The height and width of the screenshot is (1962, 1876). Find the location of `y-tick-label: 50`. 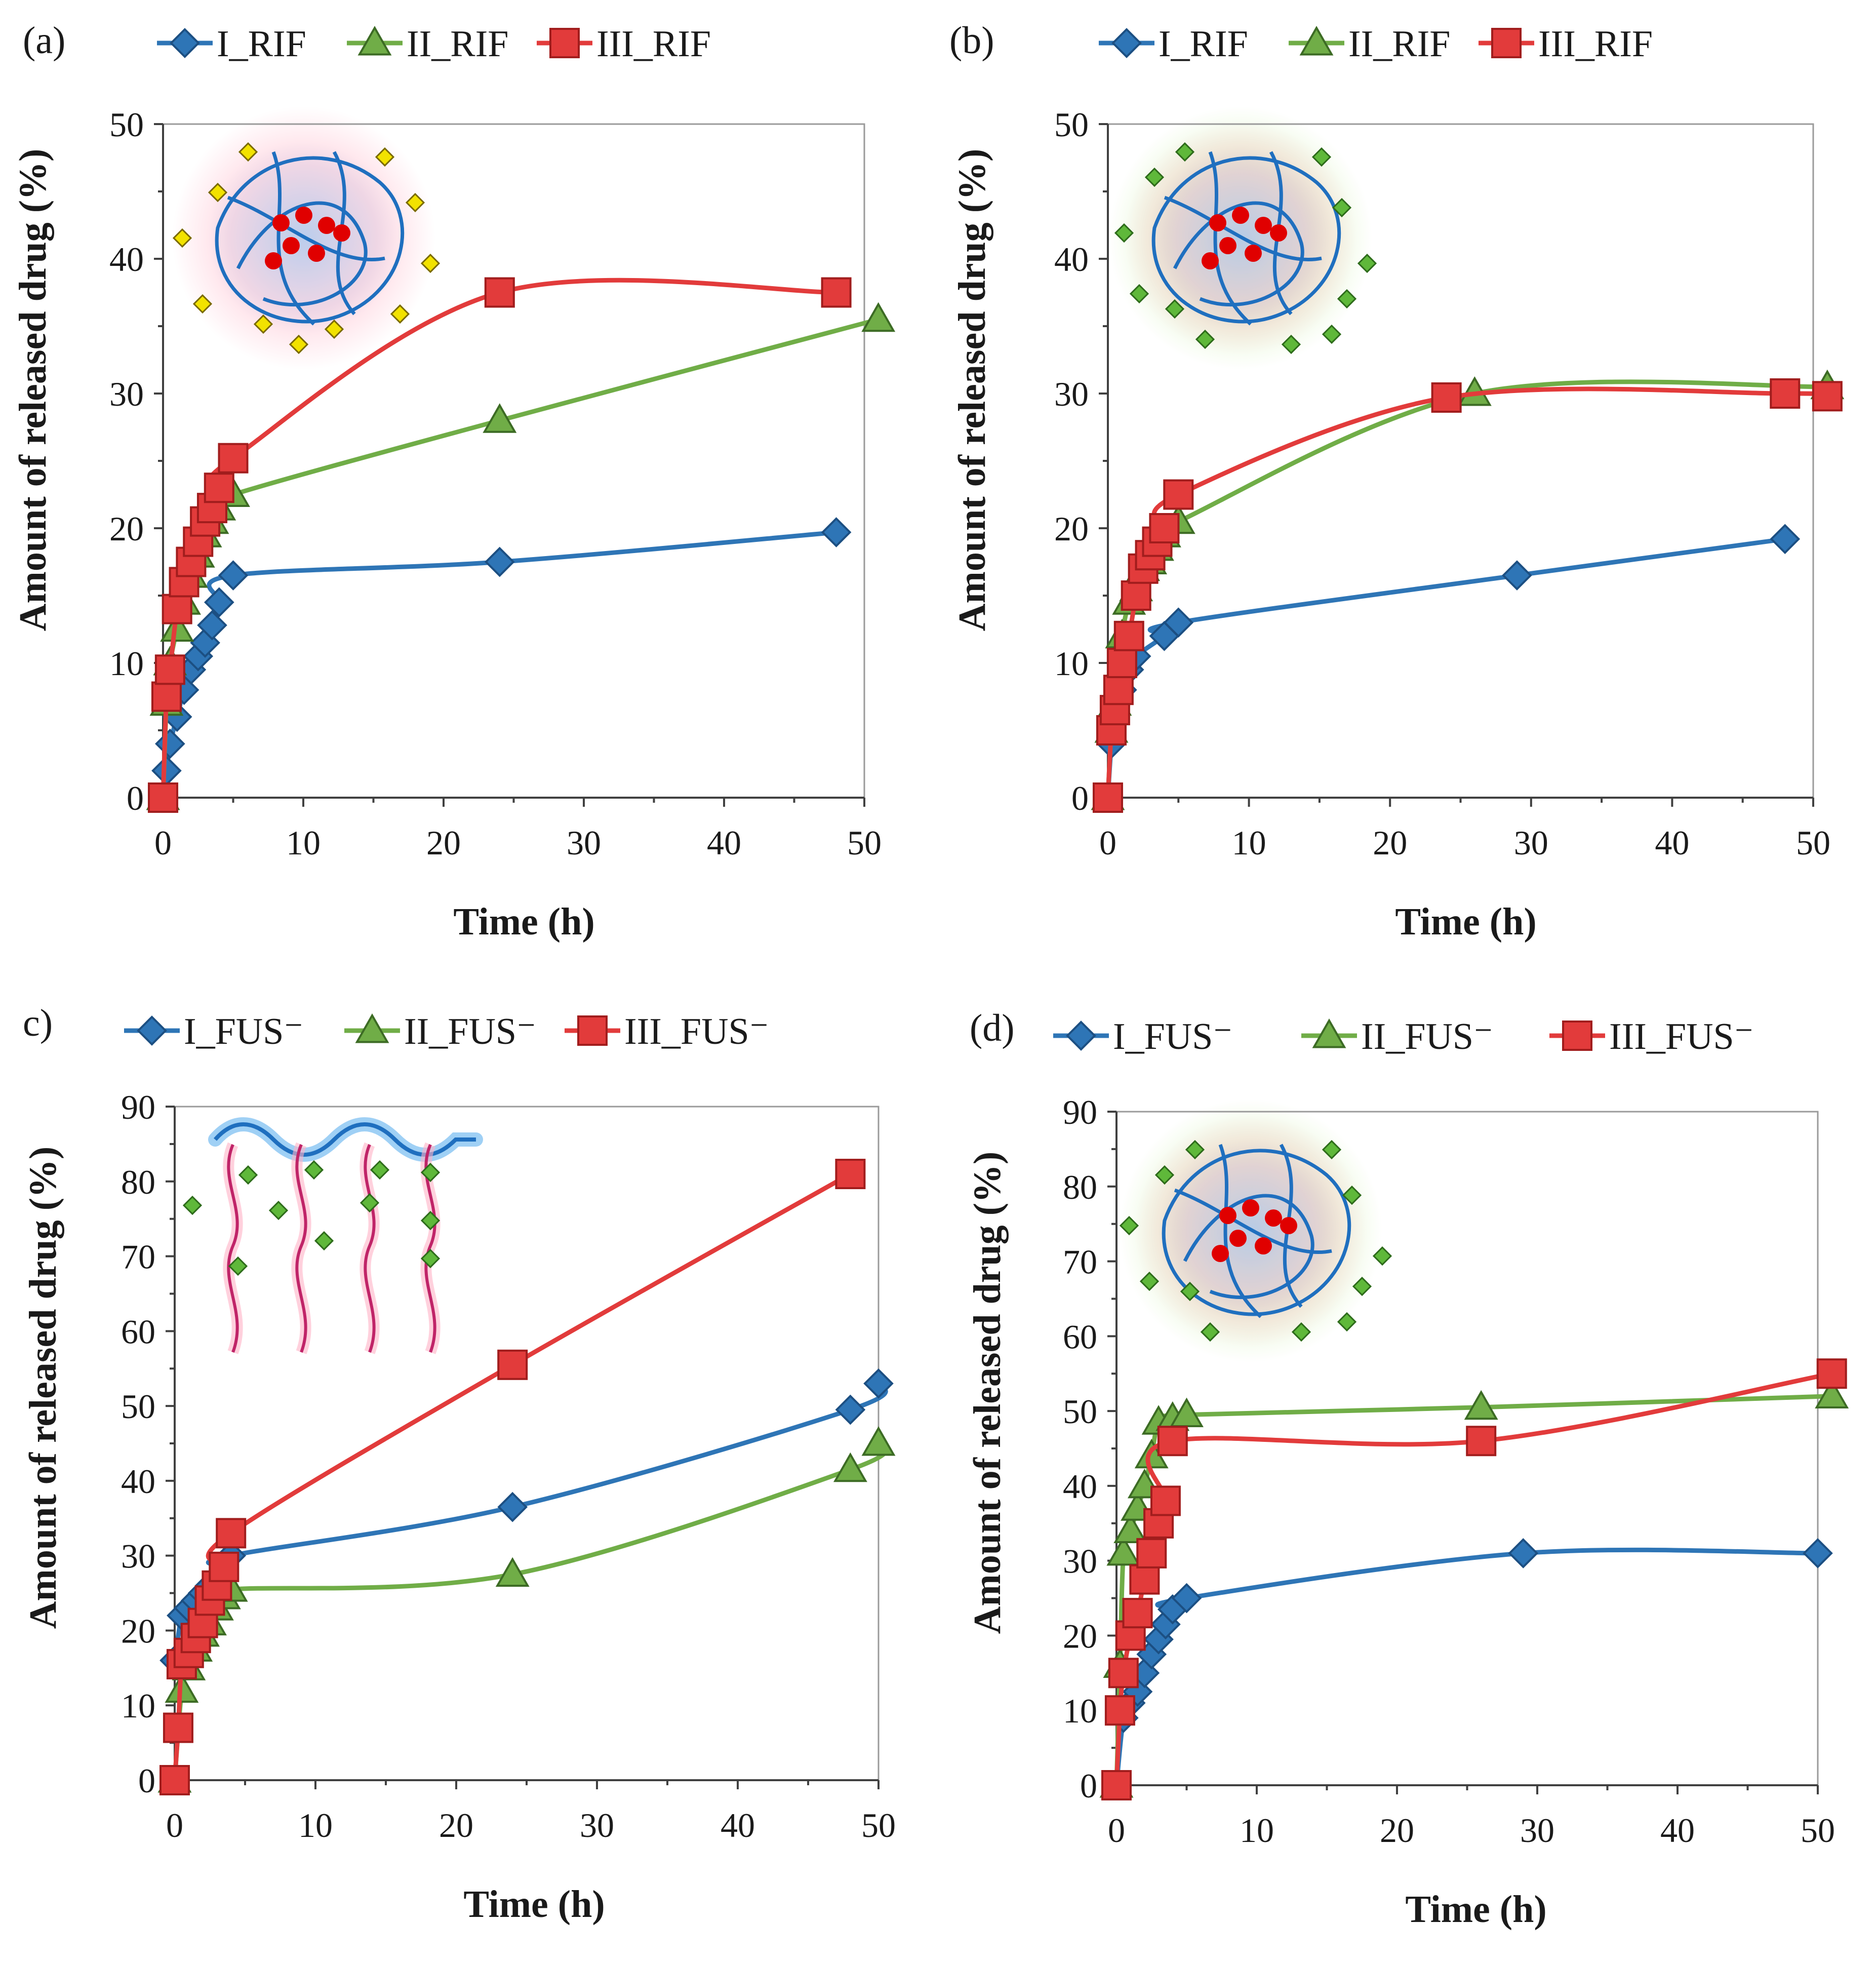

y-tick-label: 50 is located at coordinates (138, 1406).